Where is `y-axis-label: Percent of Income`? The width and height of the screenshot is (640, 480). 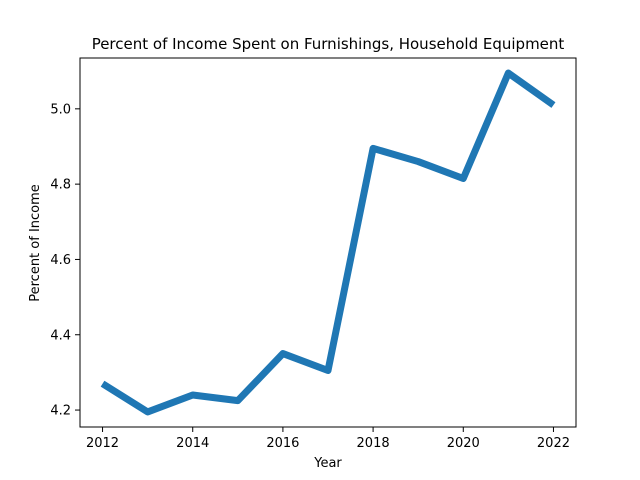 y-axis-label: Percent of Income is located at coordinates (35, 243).